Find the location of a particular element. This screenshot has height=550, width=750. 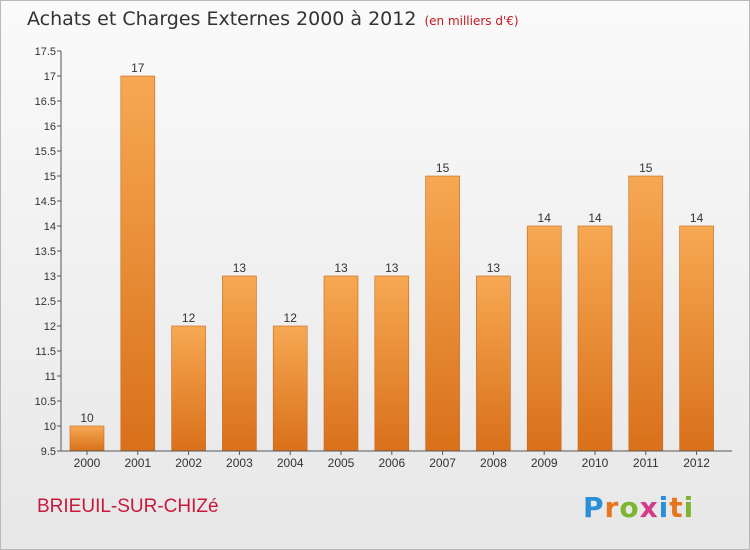

y-tick-label: 17 is located at coordinates (50, 77).